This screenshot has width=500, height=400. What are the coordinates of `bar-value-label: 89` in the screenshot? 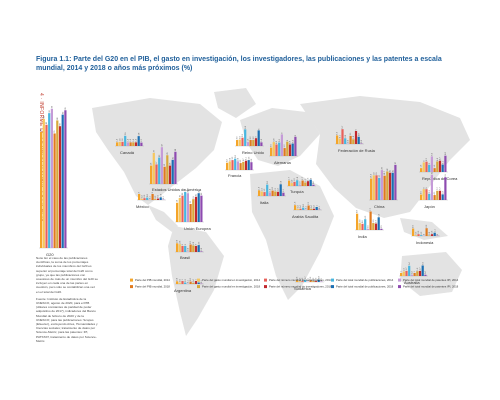 It's located at (44, 116).